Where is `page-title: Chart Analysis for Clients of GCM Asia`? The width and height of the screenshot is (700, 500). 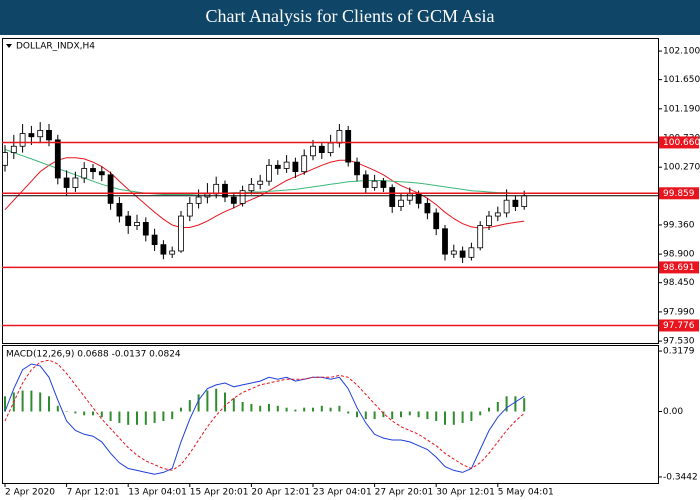 page-title: Chart Analysis for Clients of GCM Asia is located at coordinates (350, 16).